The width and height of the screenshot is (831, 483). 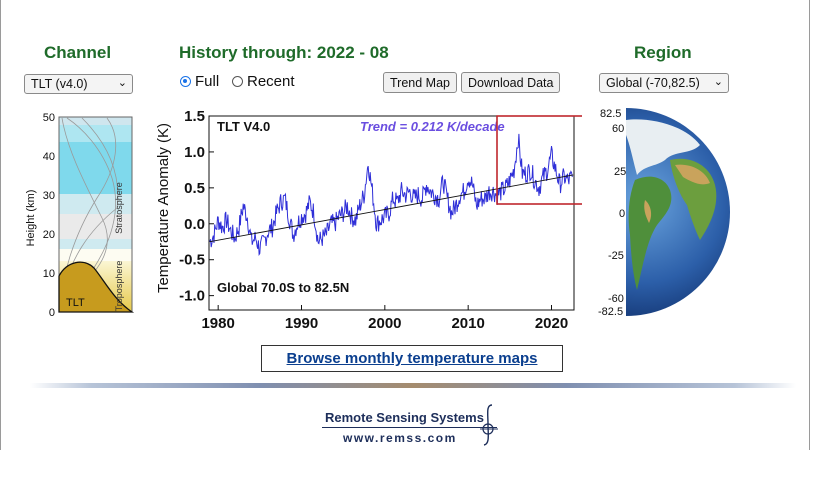 What do you see at coordinates (185, 81) in the screenshot?
I see `radio-checked-icon` at bounding box center [185, 81].